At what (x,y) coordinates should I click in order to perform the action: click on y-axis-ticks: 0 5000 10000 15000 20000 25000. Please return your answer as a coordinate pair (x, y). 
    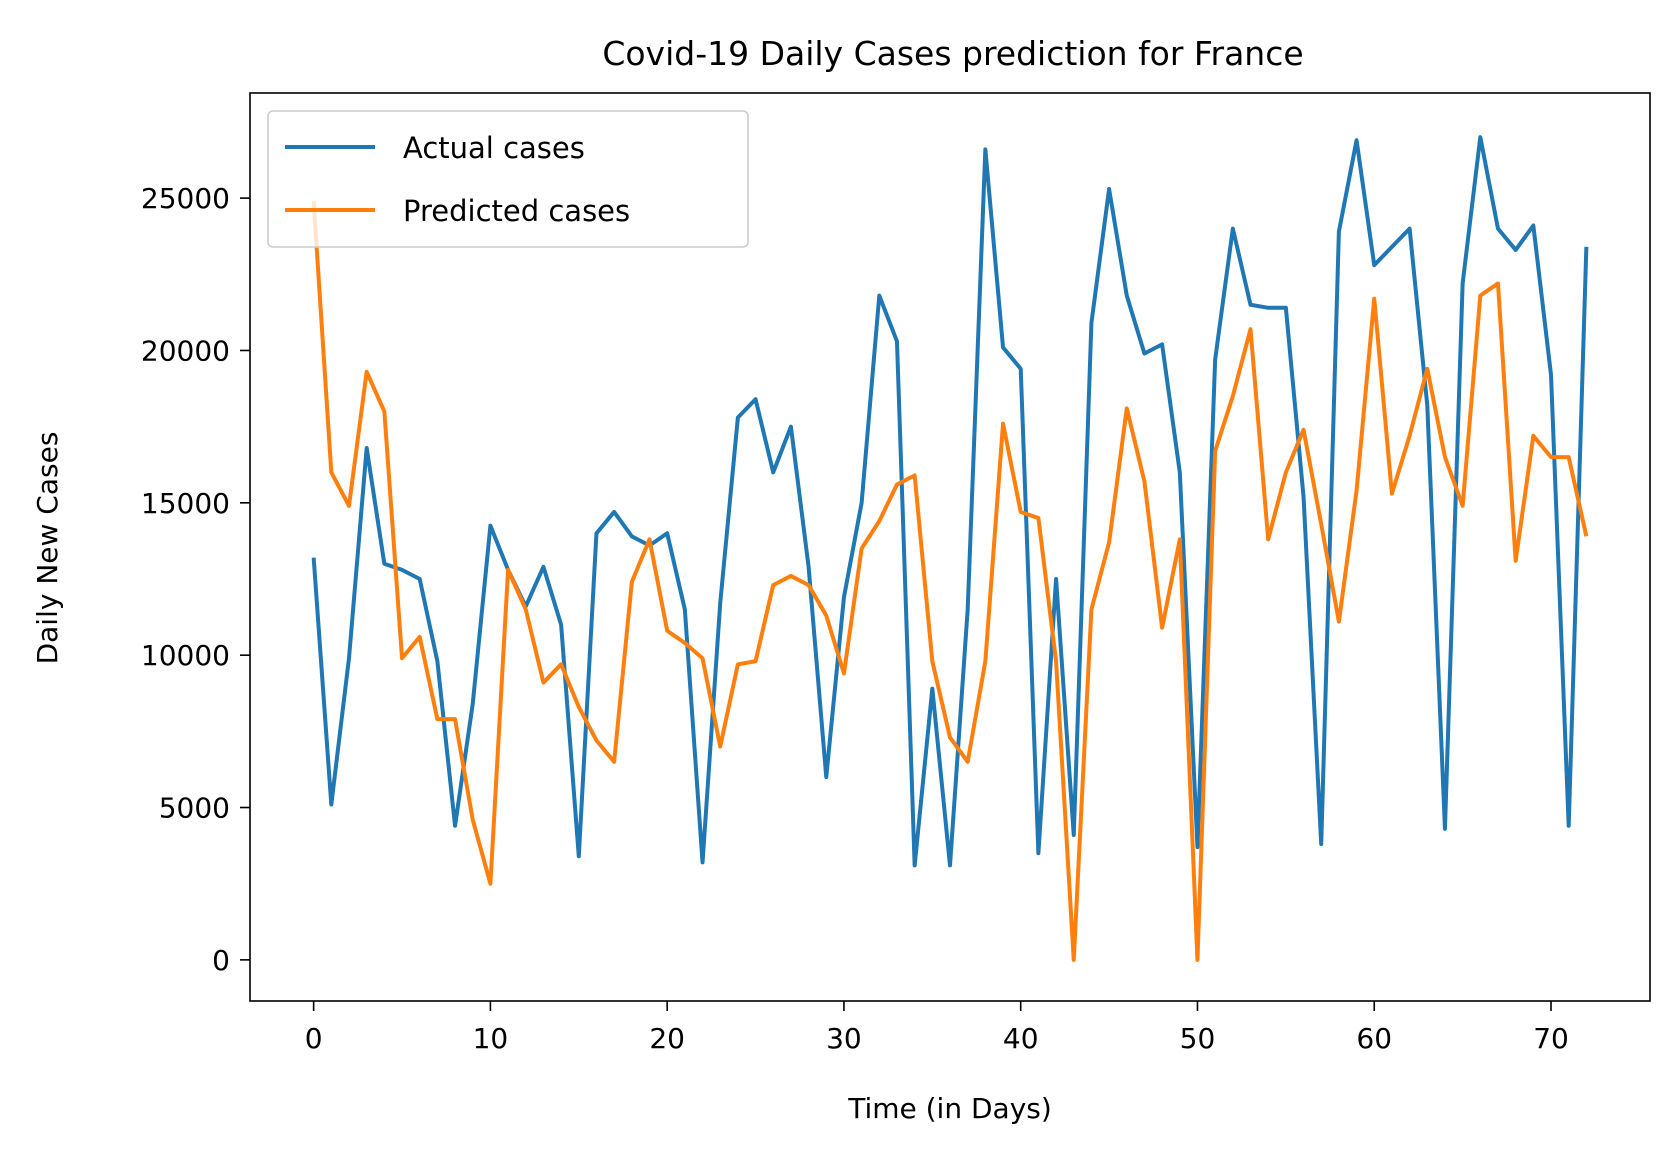
    Looking at the image, I should click on (195, 579).